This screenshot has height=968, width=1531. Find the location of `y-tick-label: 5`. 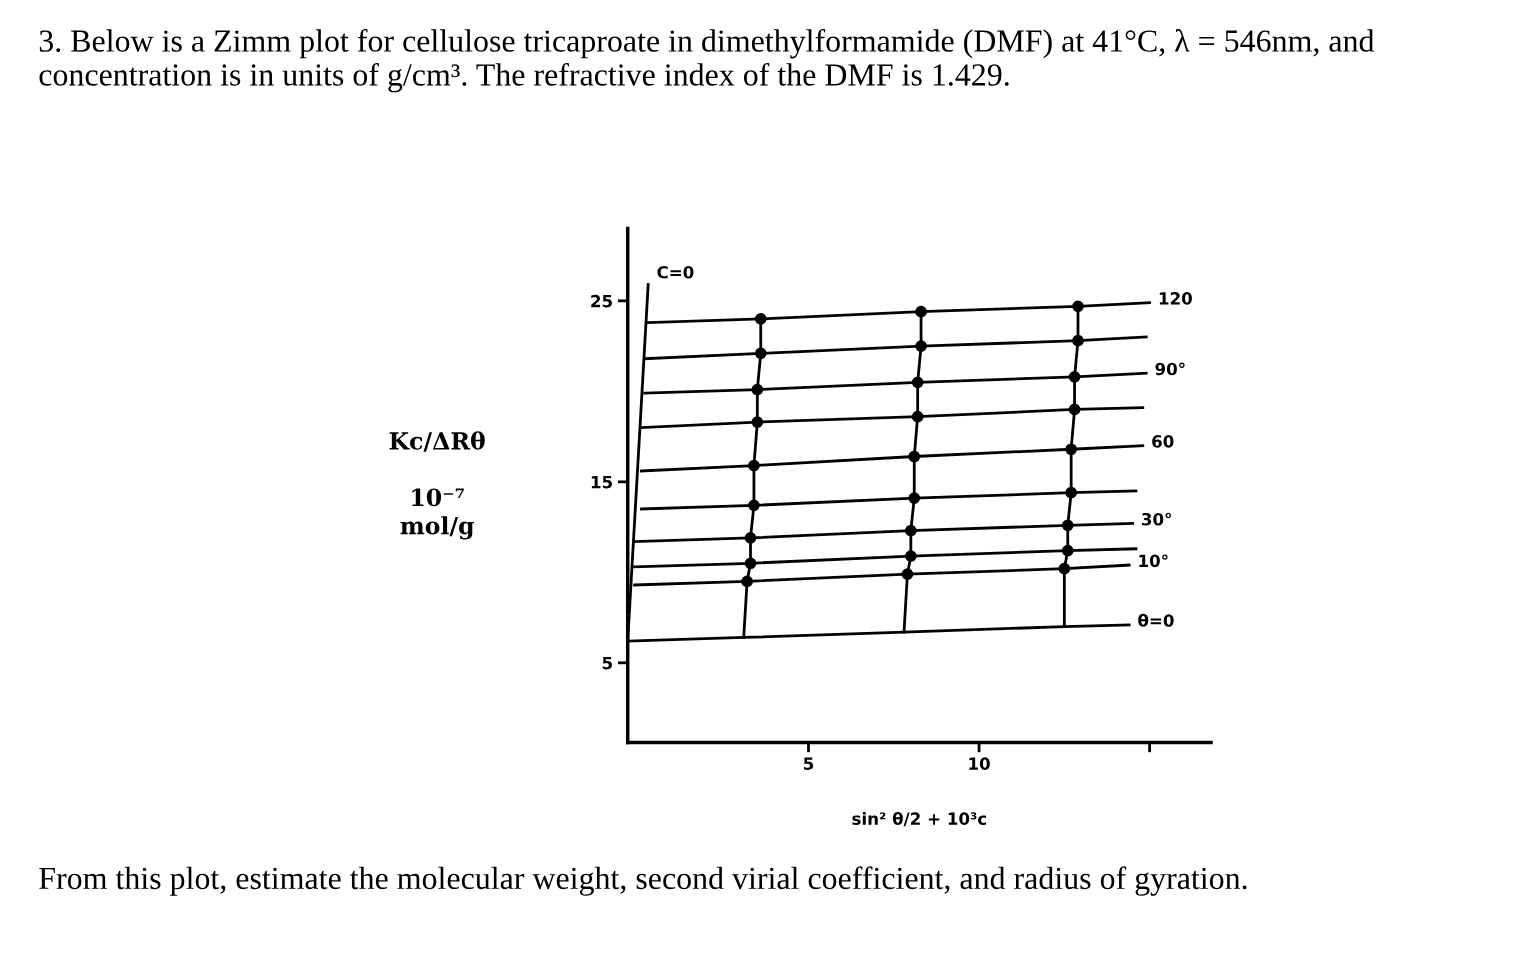

y-tick-label: 5 is located at coordinates (607, 663).